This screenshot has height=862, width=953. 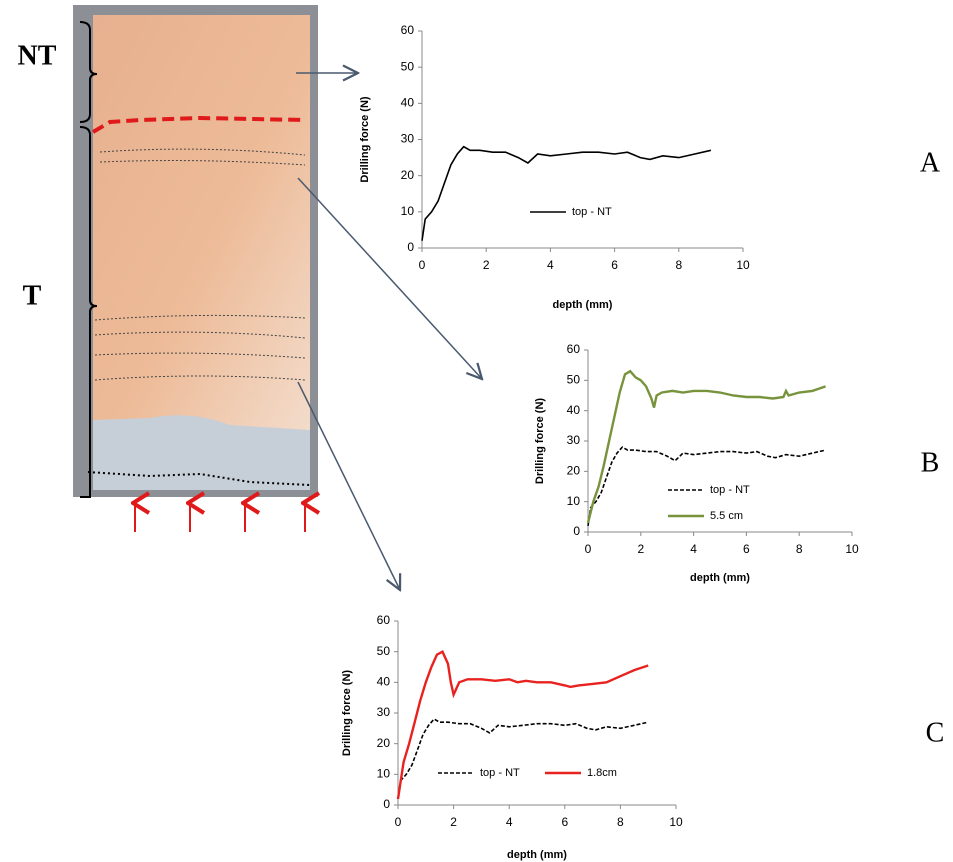 What do you see at coordinates (935, 732) in the screenshot?
I see `panel-label: C` at bounding box center [935, 732].